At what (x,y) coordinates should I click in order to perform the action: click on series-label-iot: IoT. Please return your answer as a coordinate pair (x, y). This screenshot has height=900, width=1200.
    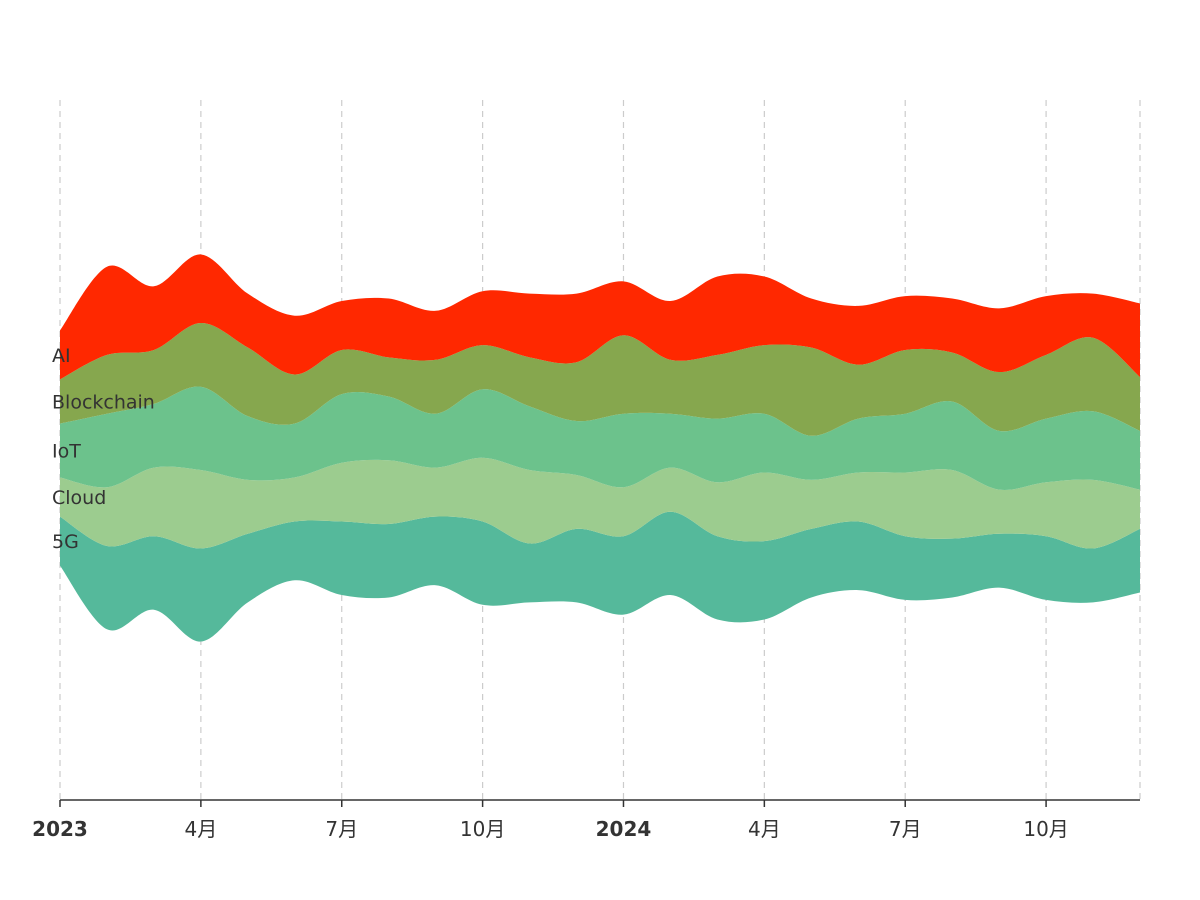
    Looking at the image, I should click on (66, 451).